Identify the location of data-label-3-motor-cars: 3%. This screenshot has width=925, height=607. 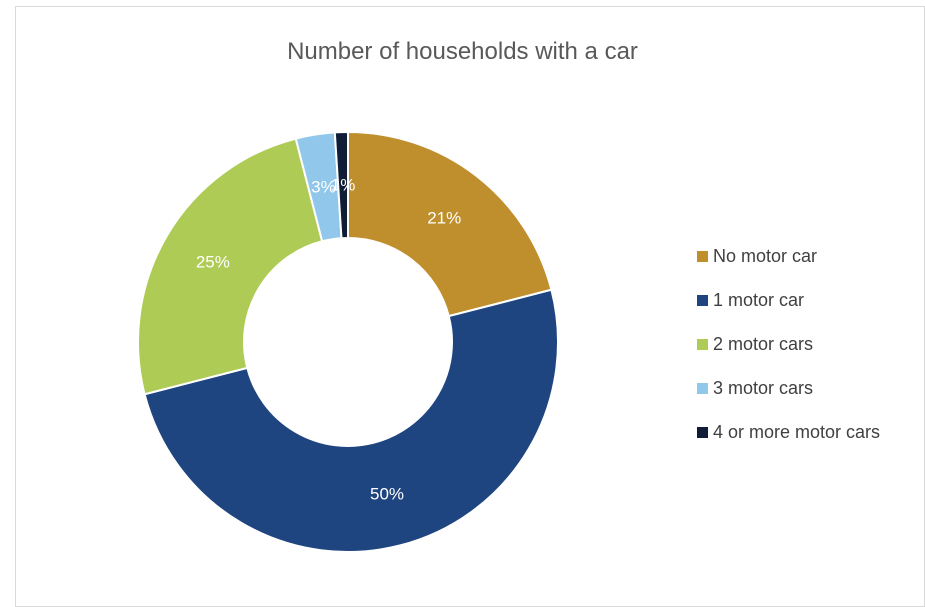
(323, 186).